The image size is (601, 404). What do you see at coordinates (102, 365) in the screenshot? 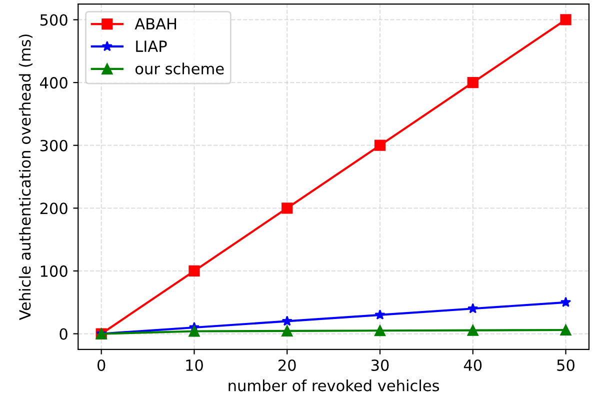
I see `x-tick-label: 0` at bounding box center [102, 365].